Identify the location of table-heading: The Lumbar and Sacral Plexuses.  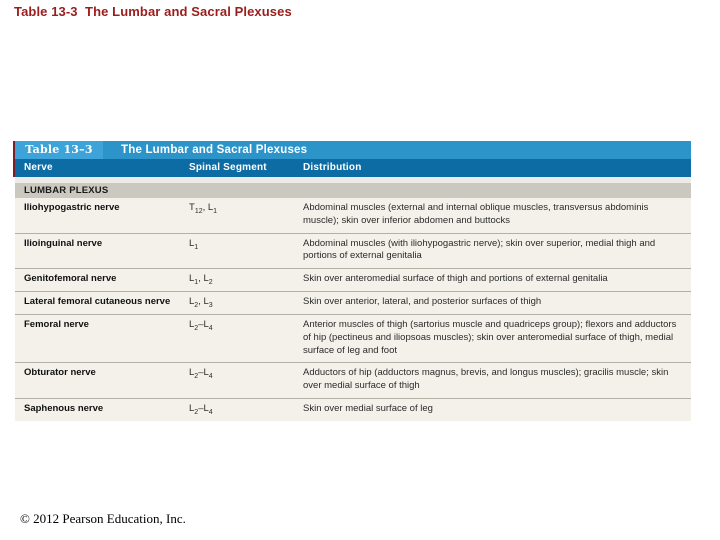
(397, 150).